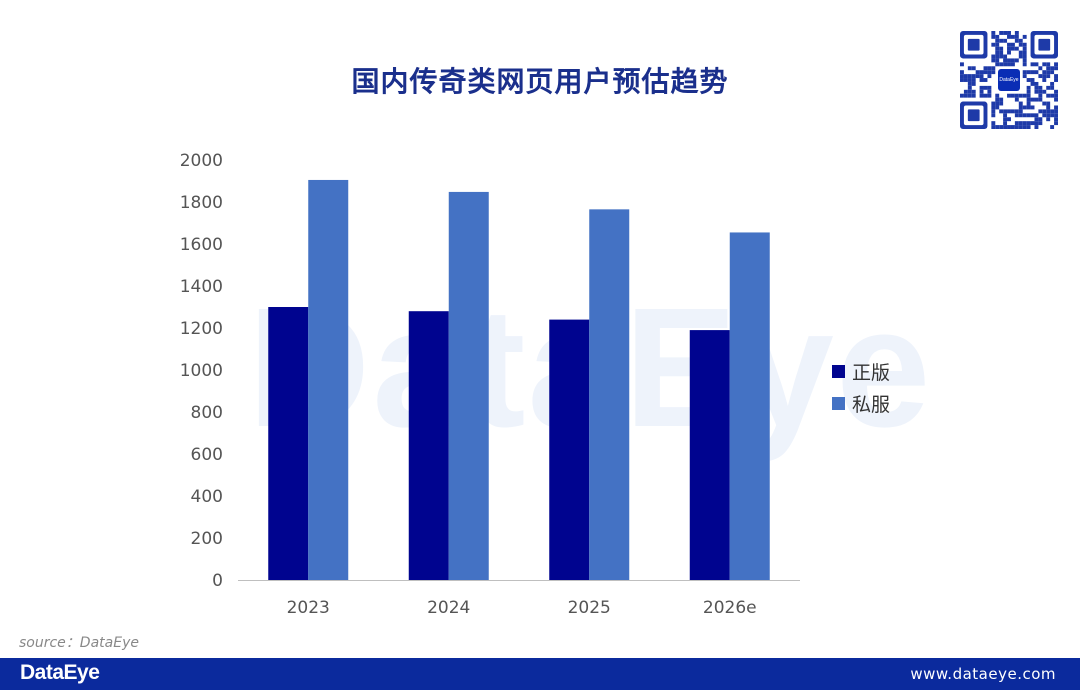  Describe the element at coordinates (288, 443) in the screenshot. I see `bar-zhengban-2023` at that location.